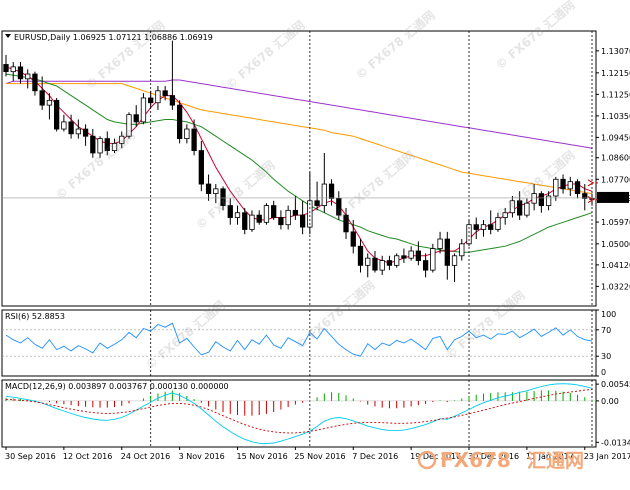 The height and width of the screenshot is (490, 630). What do you see at coordinates (615, 158) in the screenshot?
I see `price-tick-label: 1.08600` at bounding box center [615, 158].